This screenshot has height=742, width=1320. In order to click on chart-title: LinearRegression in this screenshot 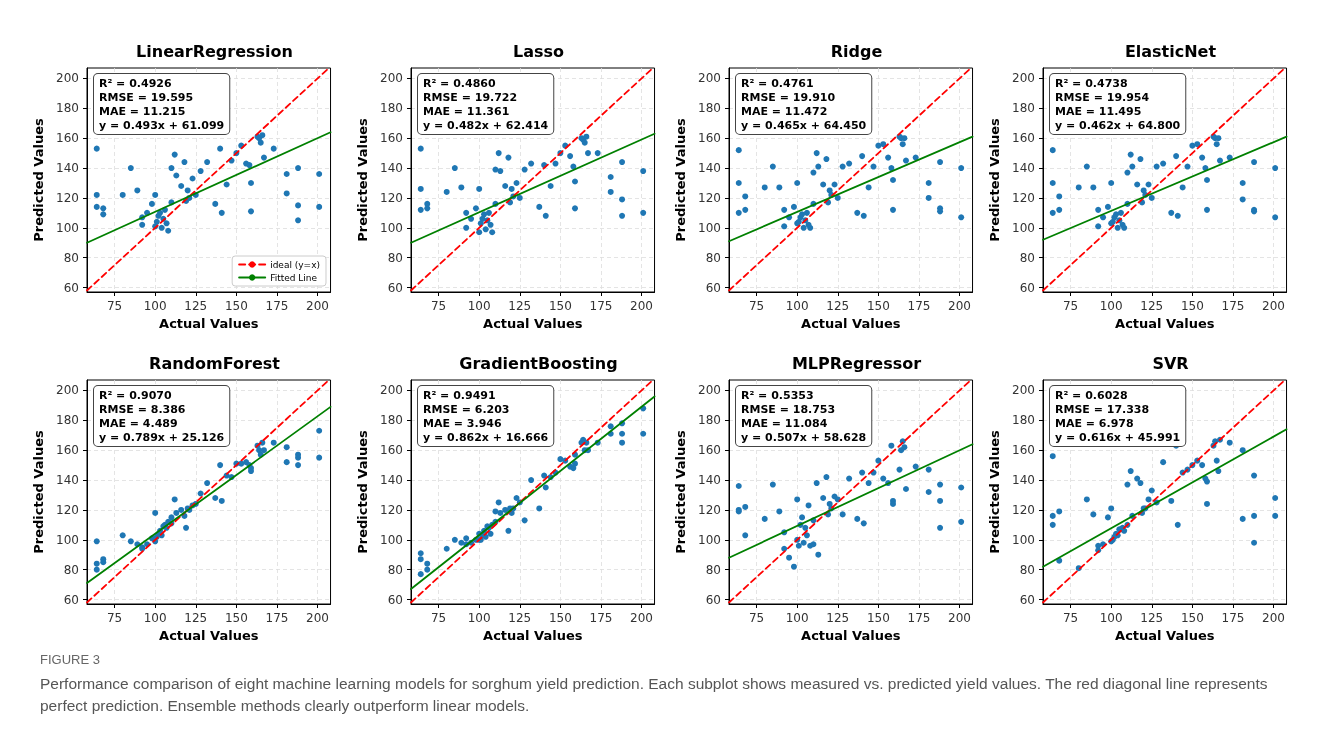, I will do `click(214, 51)`.